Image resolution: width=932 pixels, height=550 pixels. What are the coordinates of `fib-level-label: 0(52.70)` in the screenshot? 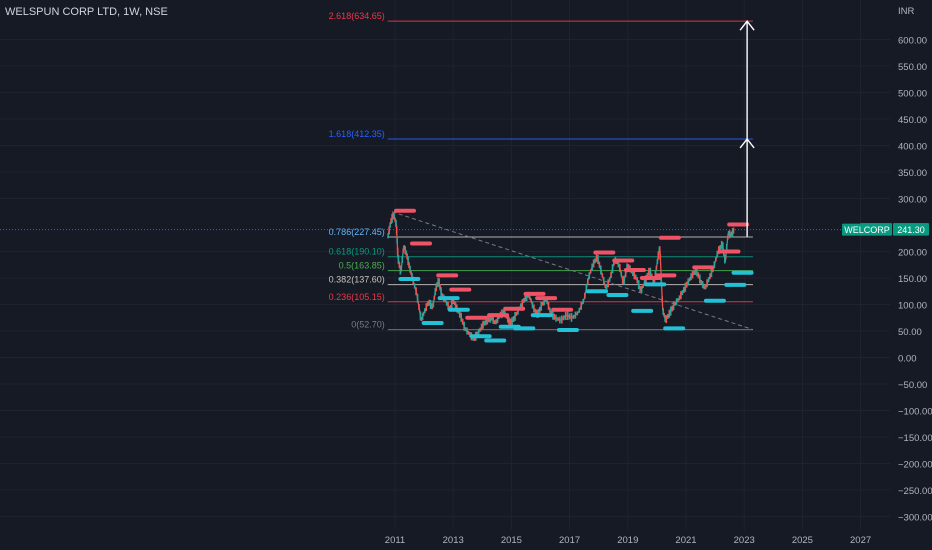 It's located at (368, 325).